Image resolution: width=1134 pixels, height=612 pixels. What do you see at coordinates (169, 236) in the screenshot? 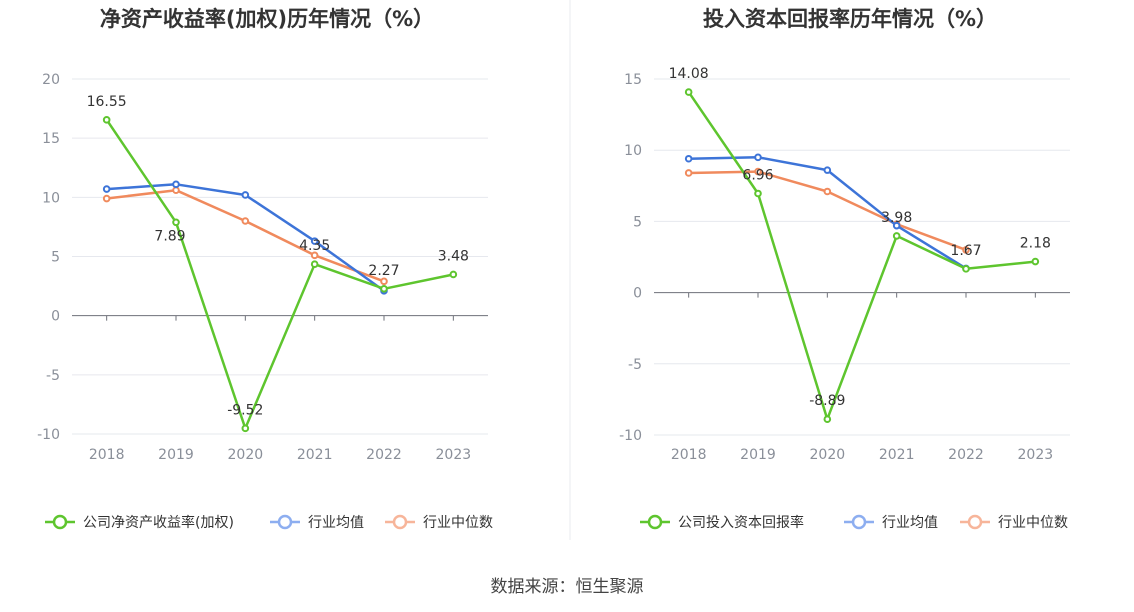
I see `data-label: 7.89` at bounding box center [169, 236].